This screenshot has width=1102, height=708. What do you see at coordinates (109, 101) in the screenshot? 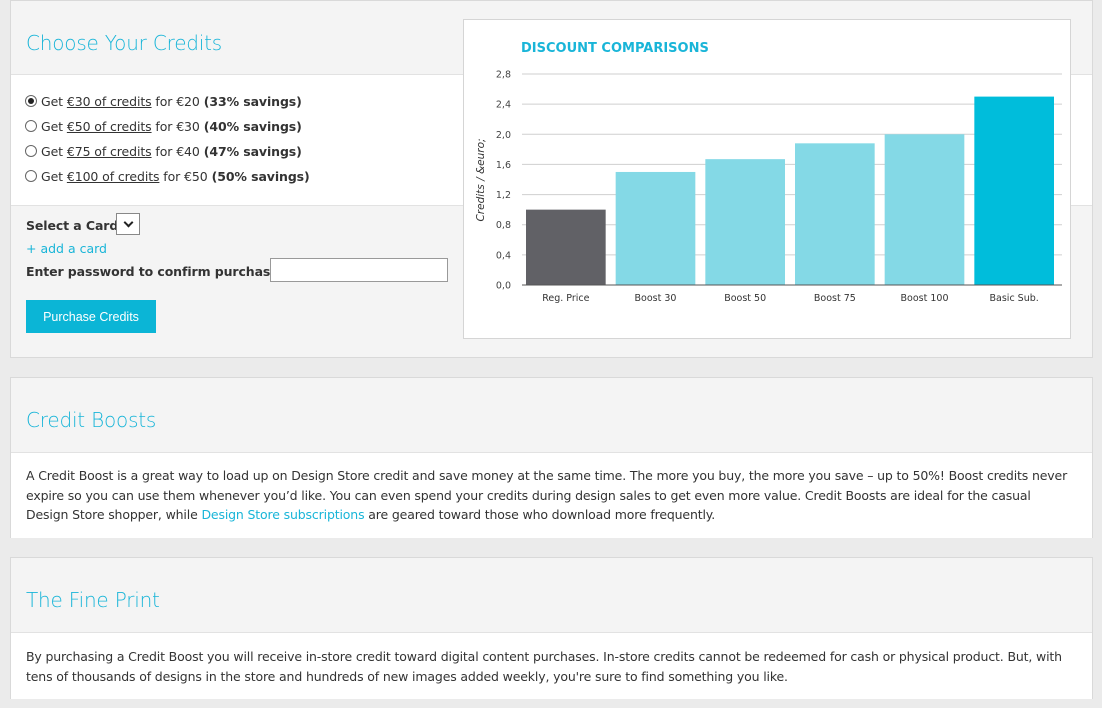
I see `option-amount: €30 of credits` at bounding box center [109, 101].